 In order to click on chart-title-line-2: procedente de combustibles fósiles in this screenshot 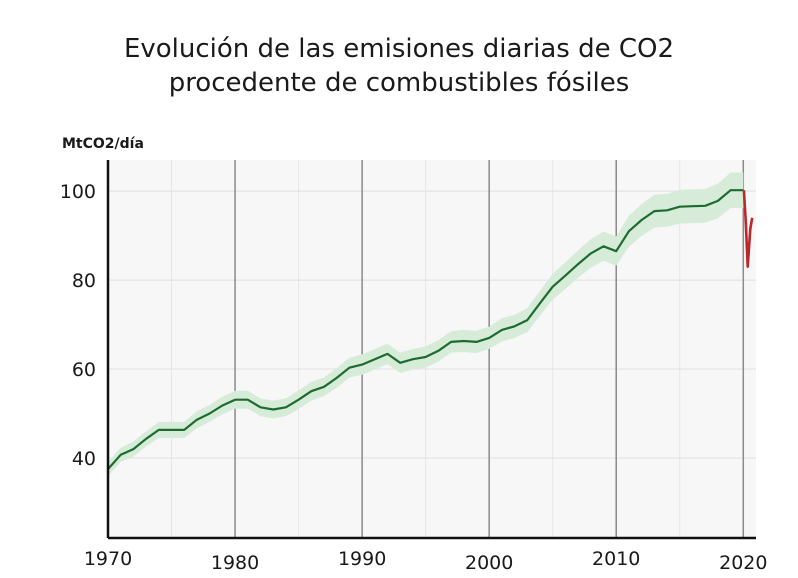, I will do `click(399, 83)`.